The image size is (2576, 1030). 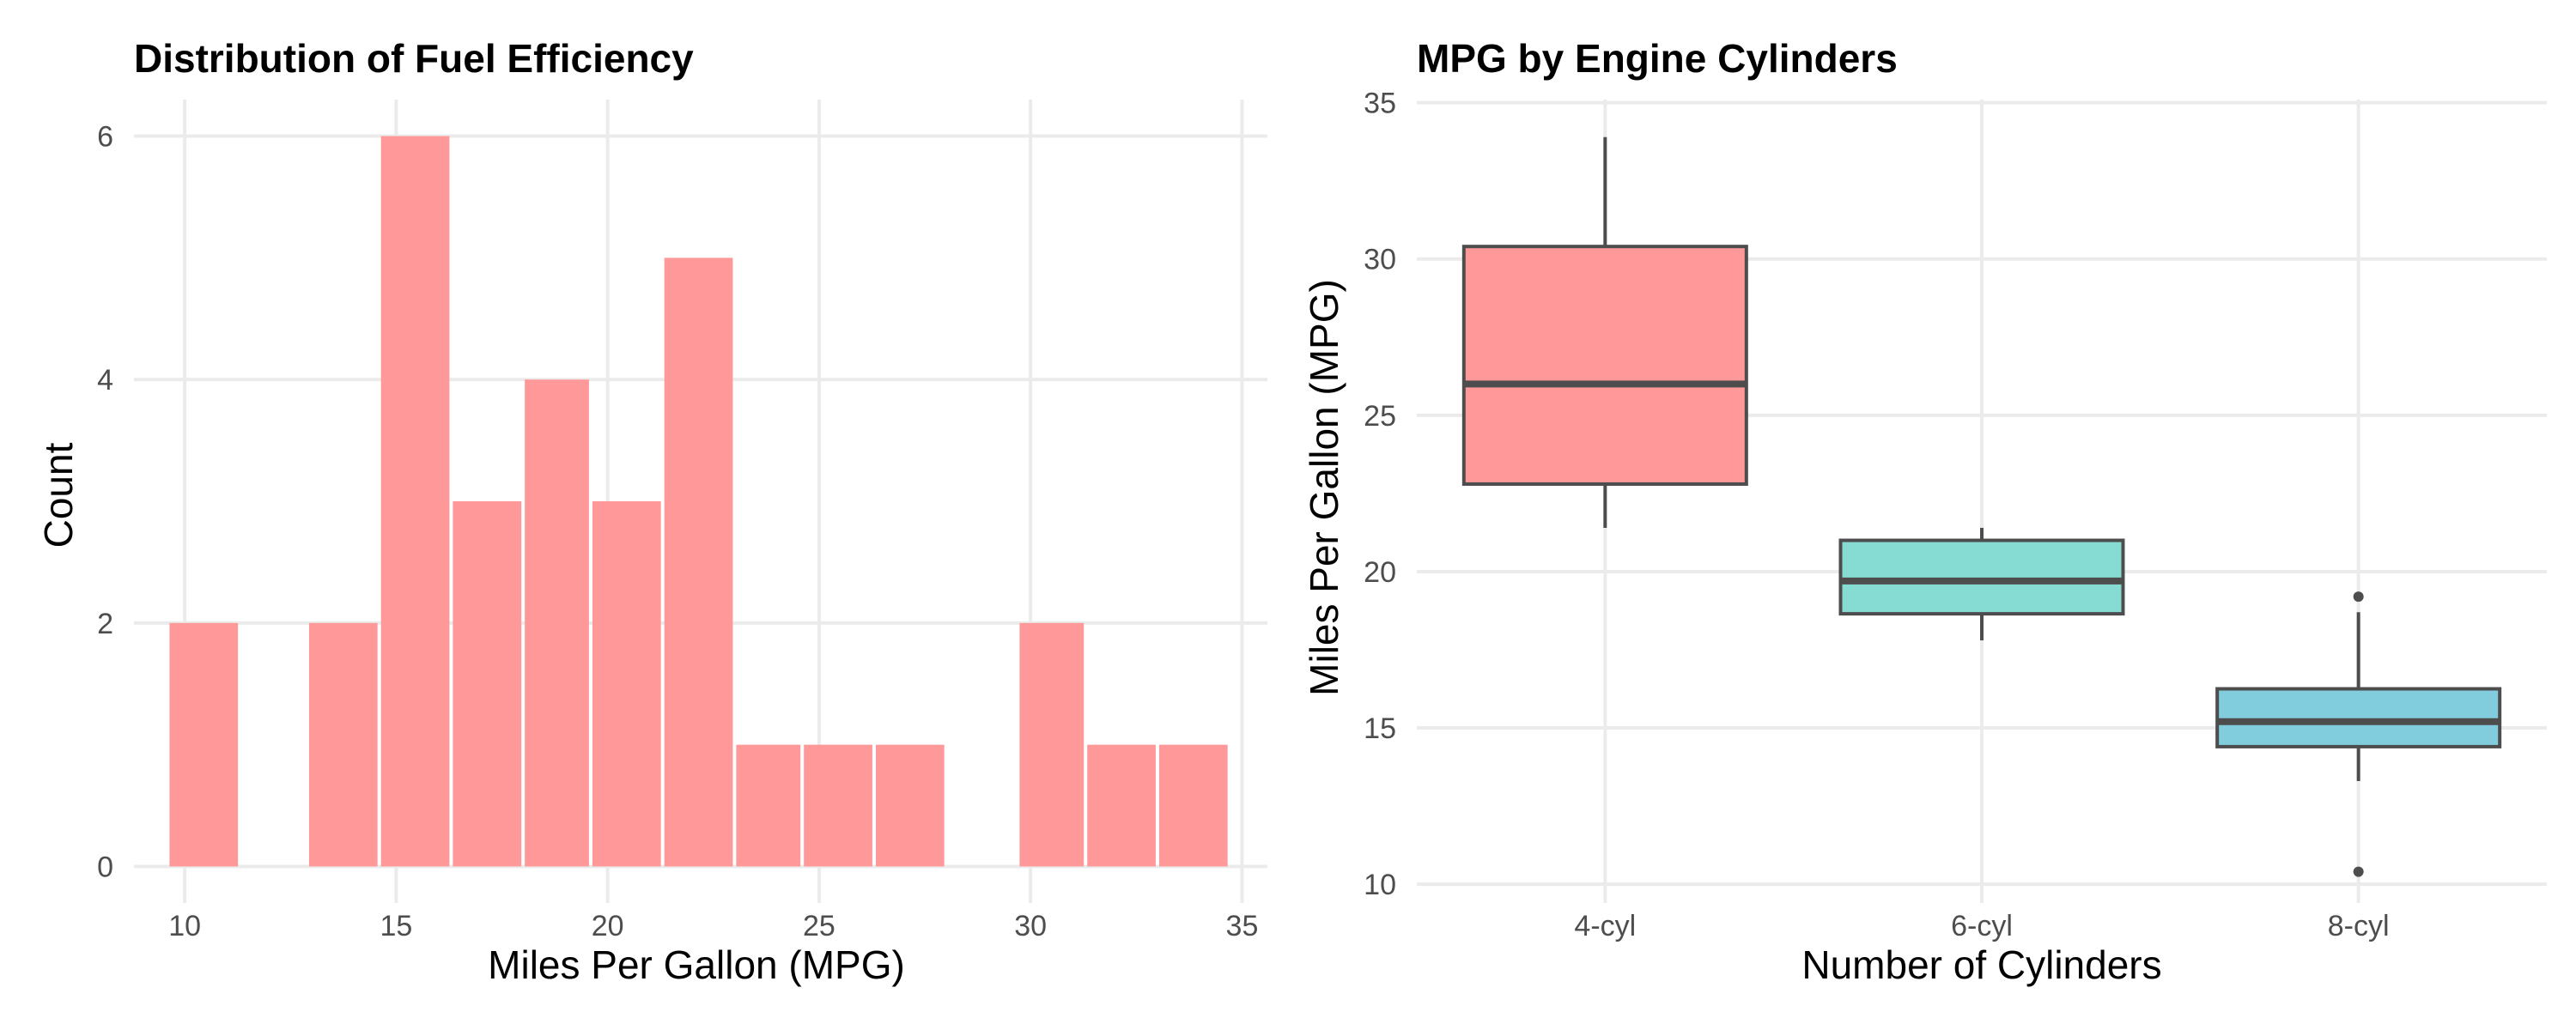 What do you see at coordinates (1380, 495) in the screenshot?
I see `boxplot-y-ticks: 10 15 20 25 30 35` at bounding box center [1380, 495].